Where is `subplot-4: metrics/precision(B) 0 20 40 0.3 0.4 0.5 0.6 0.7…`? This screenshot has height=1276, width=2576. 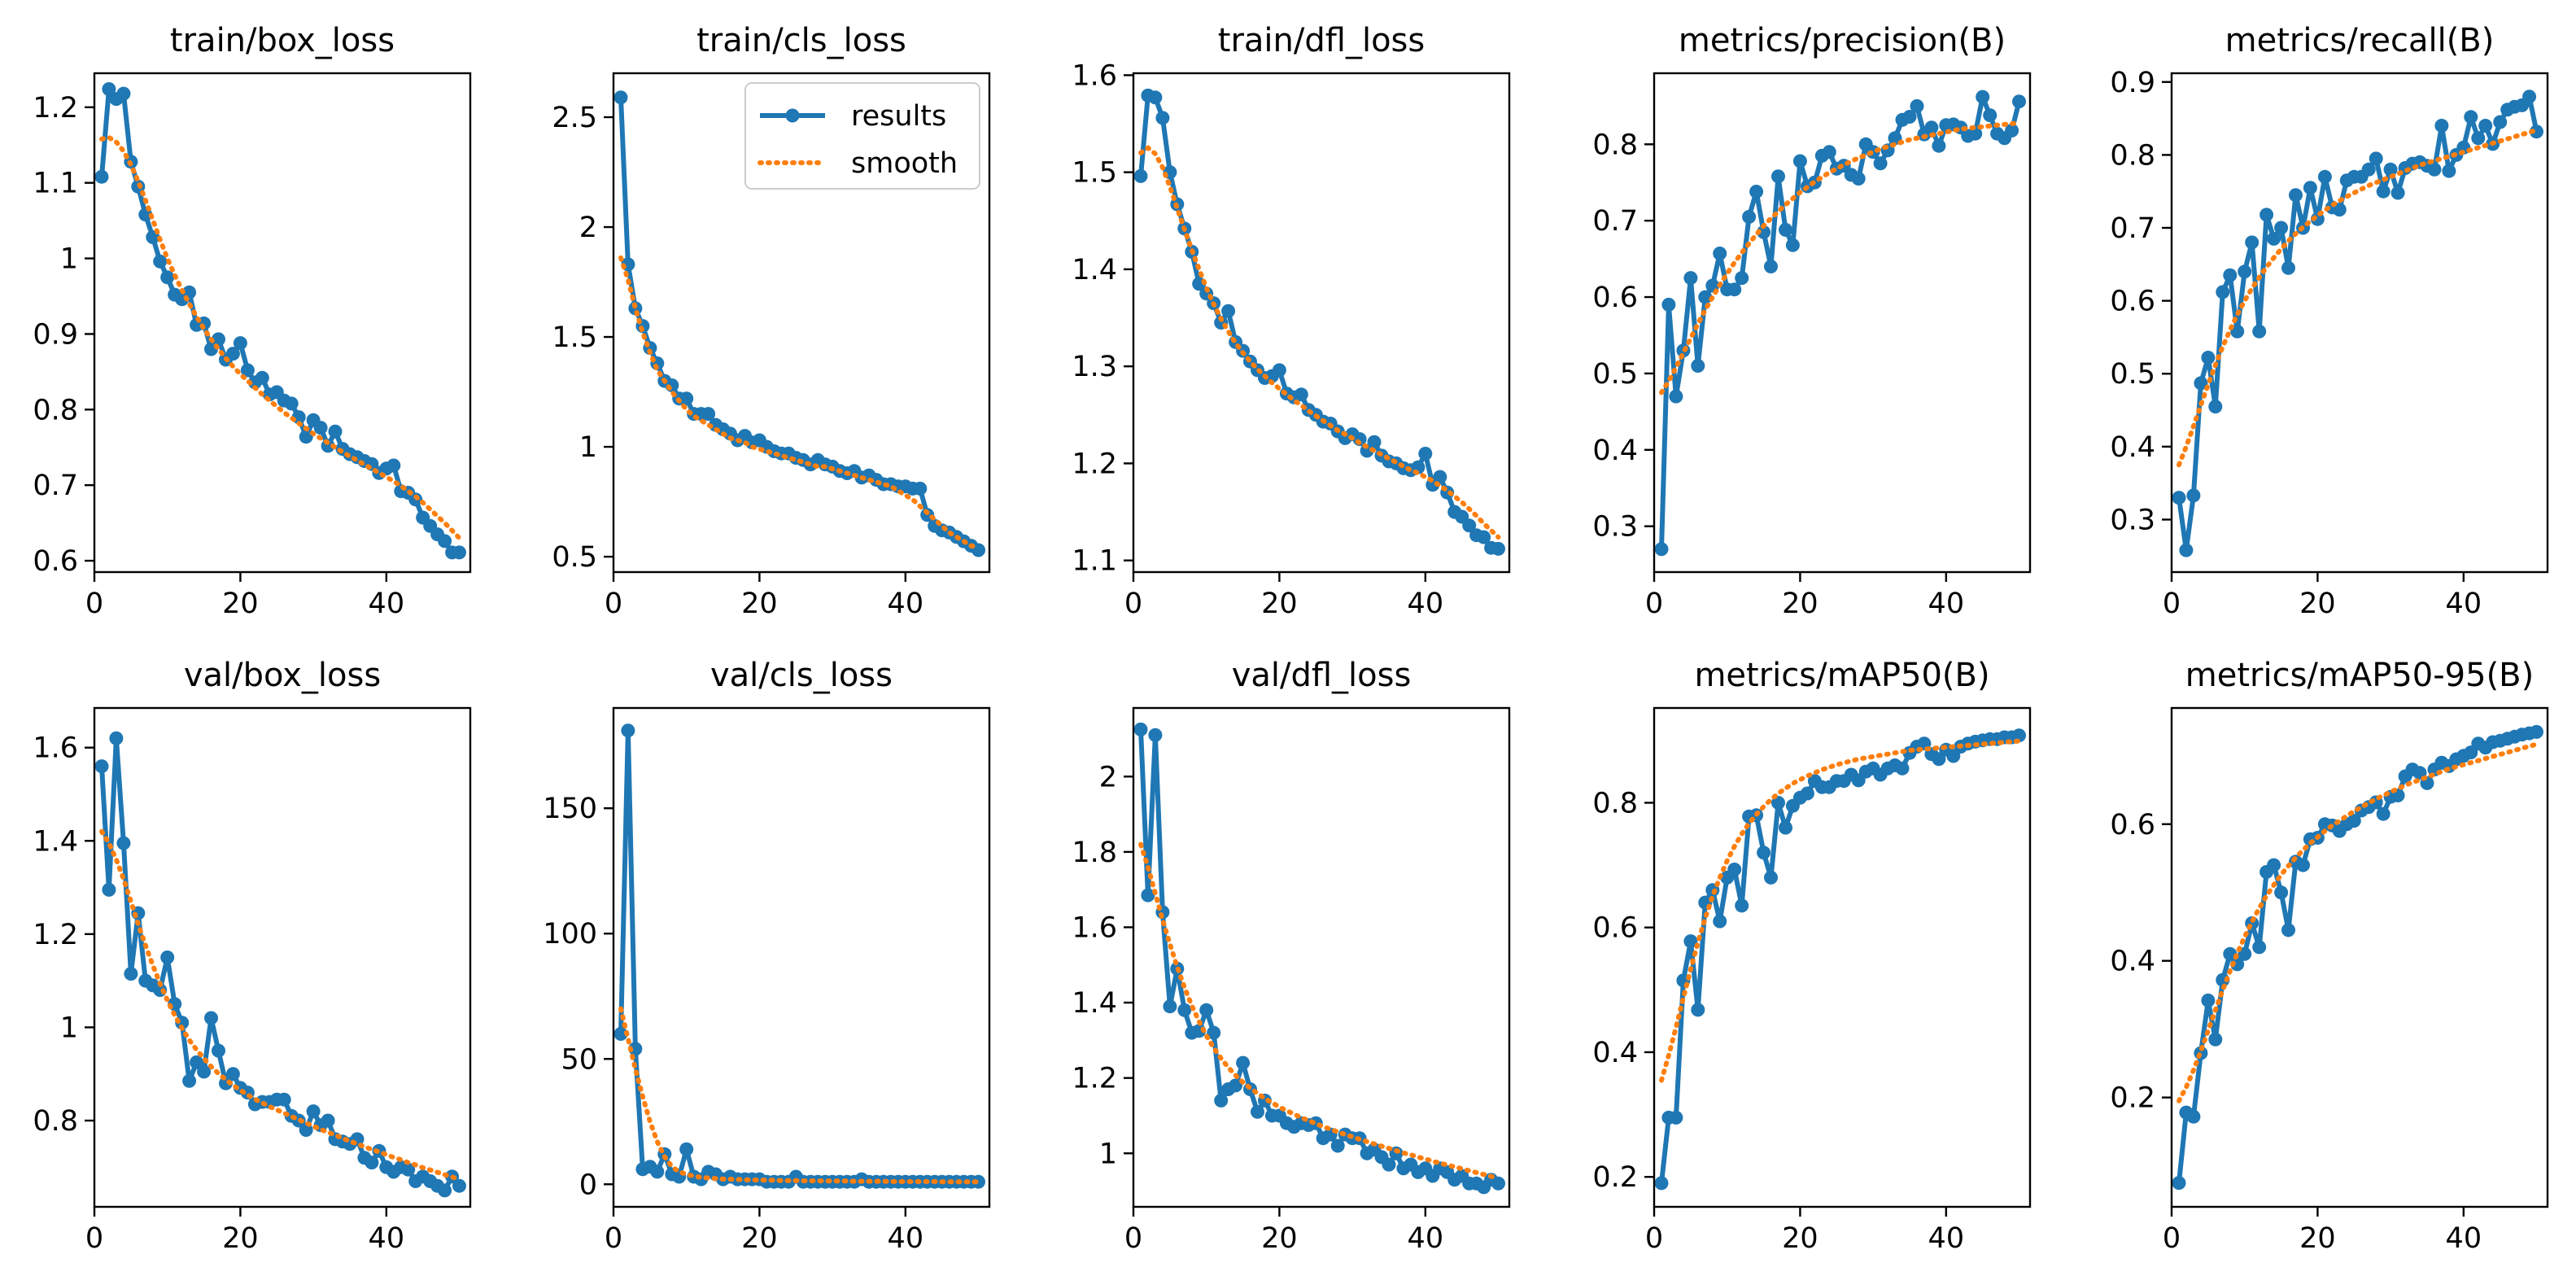
subplot-4: metrics/precision(B) 0 20 40 0.3 0.4 0.5 0.6 0.7… is located at coordinates (1812, 321).